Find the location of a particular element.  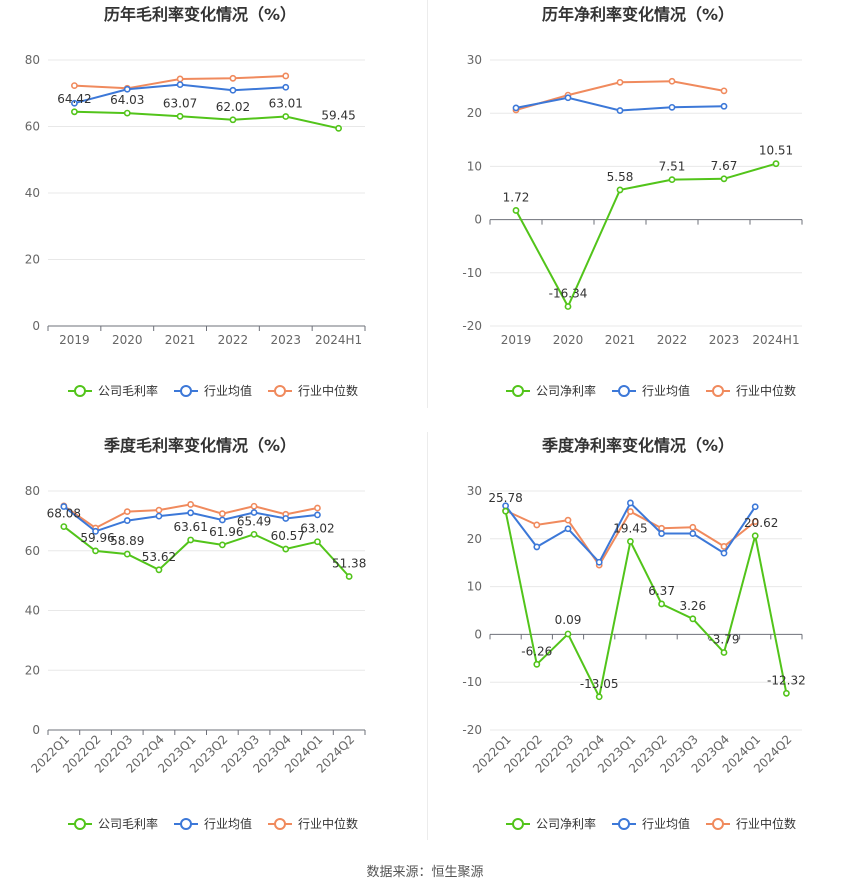

data-label: 63.07 is located at coordinates (180, 103).